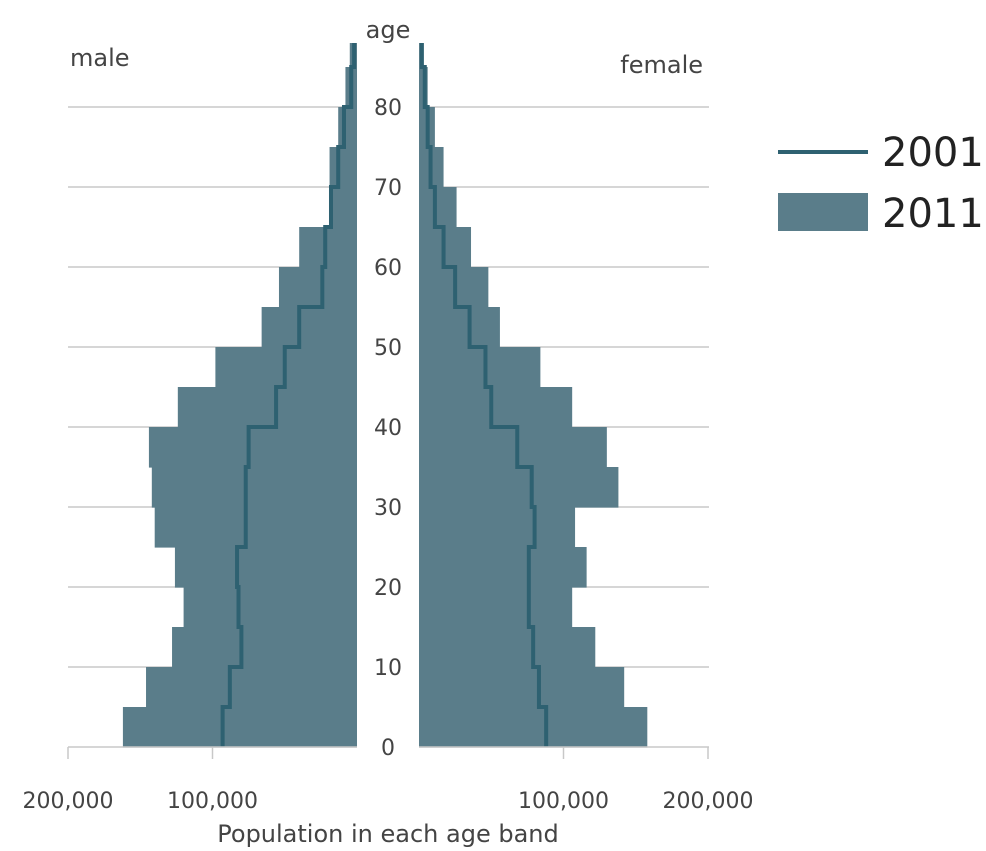 The width and height of the screenshot is (986, 851). Describe the element at coordinates (388, 428) in the screenshot. I see `age-tick-40: 40` at that location.